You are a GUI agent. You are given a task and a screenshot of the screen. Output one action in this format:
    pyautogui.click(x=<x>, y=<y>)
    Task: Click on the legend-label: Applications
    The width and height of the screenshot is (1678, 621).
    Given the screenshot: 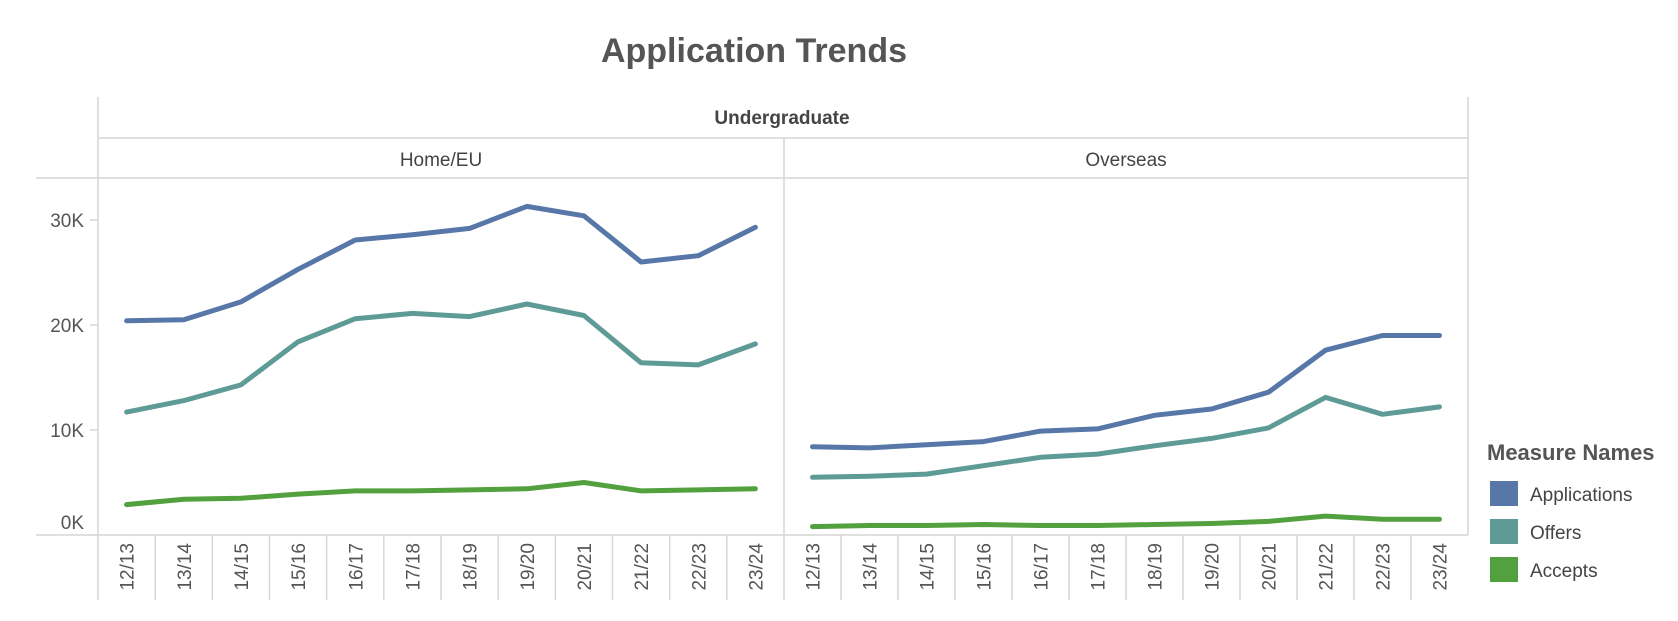 What is the action you would take?
    pyautogui.click(x=1581, y=495)
    